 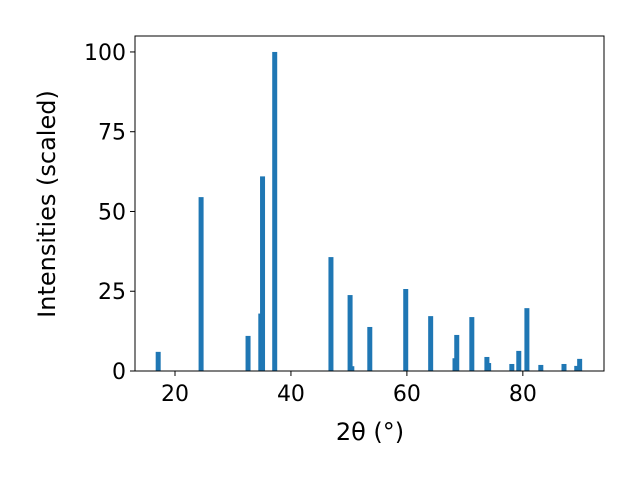 I want to click on y-tick-label: 50, so click(x=112, y=212).